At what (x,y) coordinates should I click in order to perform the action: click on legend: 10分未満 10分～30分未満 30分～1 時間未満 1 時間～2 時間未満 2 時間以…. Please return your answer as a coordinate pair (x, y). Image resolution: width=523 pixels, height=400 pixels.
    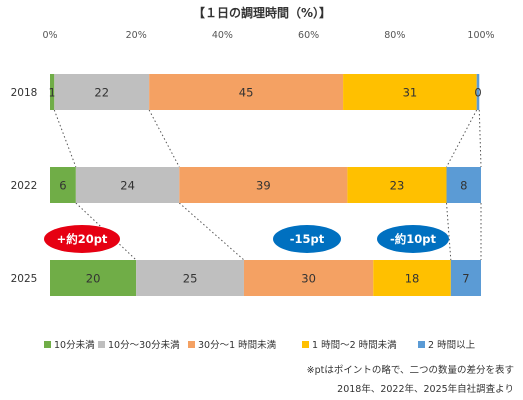
    Looking at the image, I should click on (260, 345).